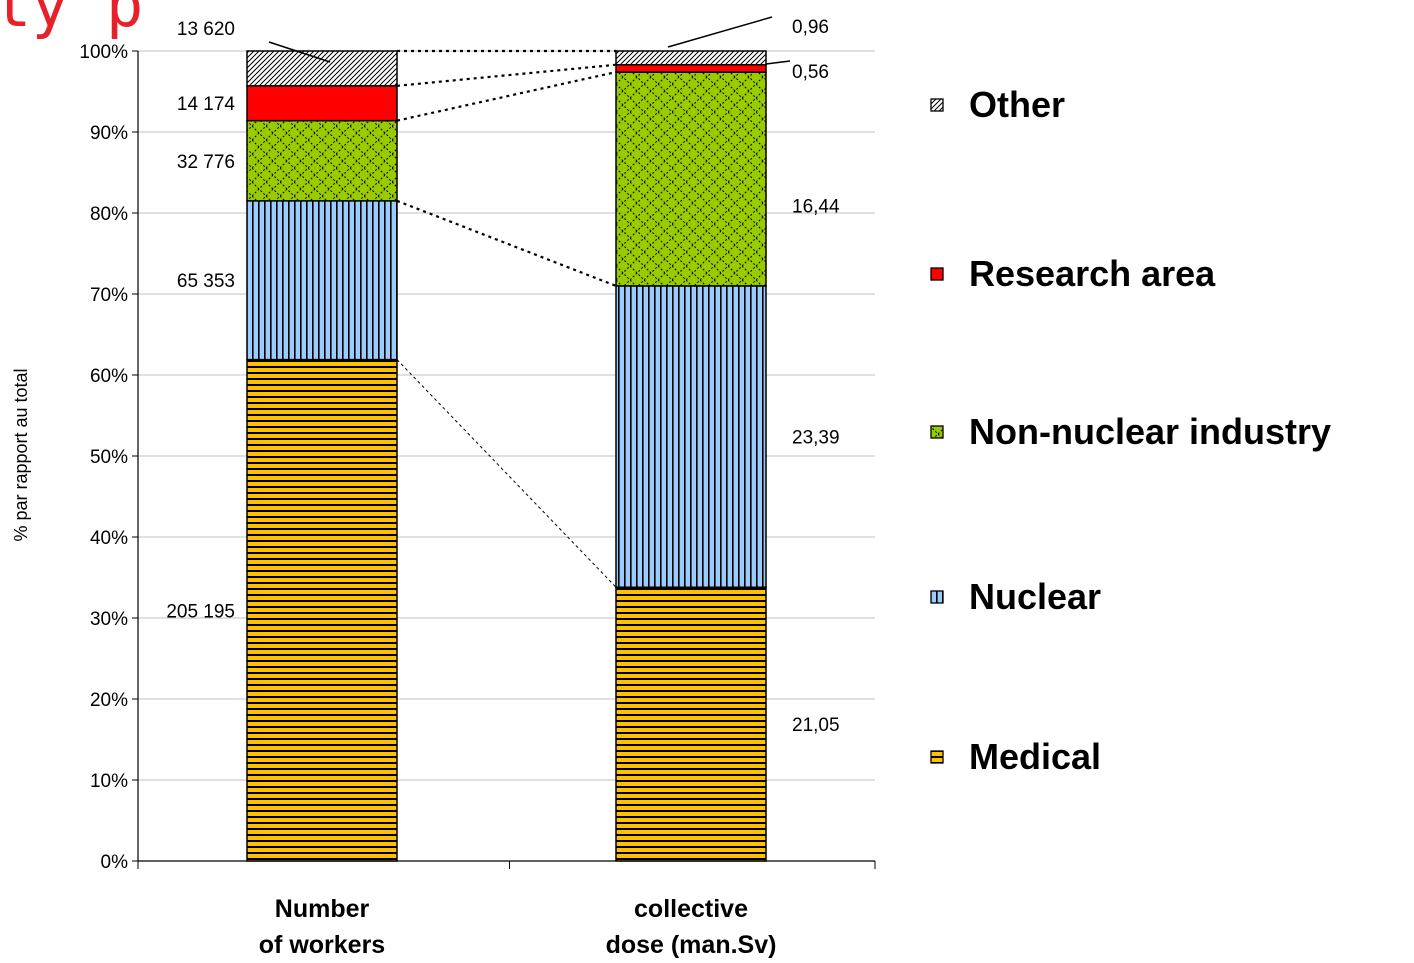 Image resolution: width=1414 pixels, height=963 pixels. Describe the element at coordinates (810, 72) in the screenshot. I see `data-label: 0,56` at that location.